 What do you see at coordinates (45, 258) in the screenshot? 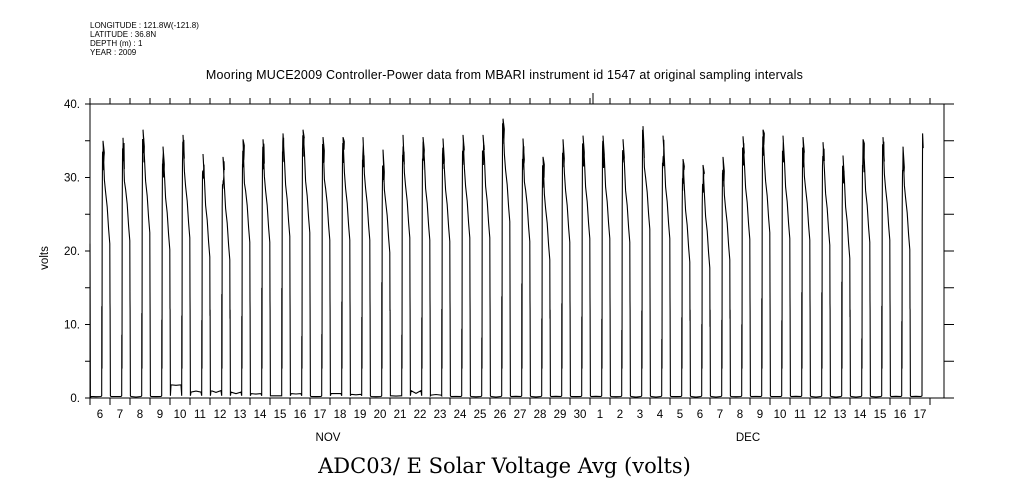
I see `y-axis-label: volts` at bounding box center [45, 258].